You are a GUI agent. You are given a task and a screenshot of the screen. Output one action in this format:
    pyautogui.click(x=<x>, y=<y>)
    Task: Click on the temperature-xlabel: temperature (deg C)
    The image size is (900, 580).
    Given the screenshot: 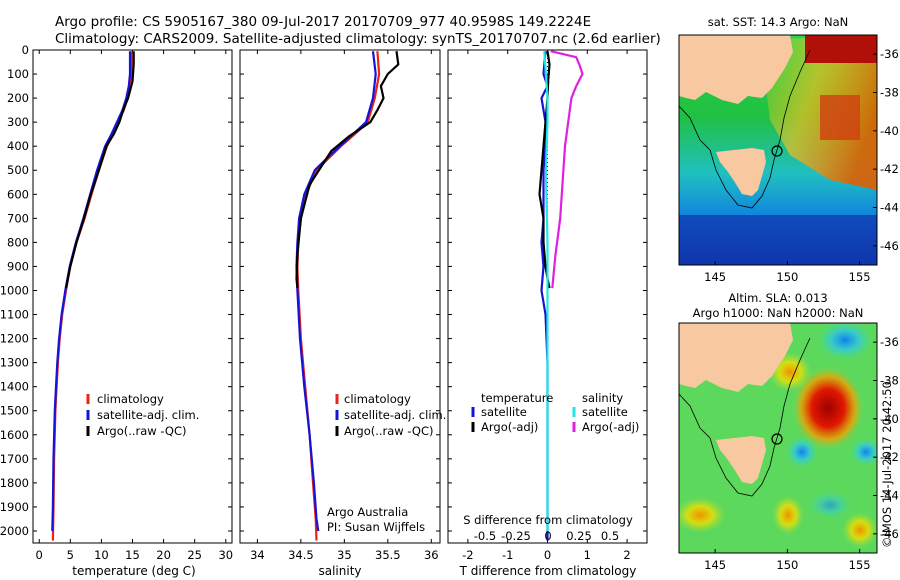 What is the action you would take?
    pyautogui.click(x=133, y=571)
    